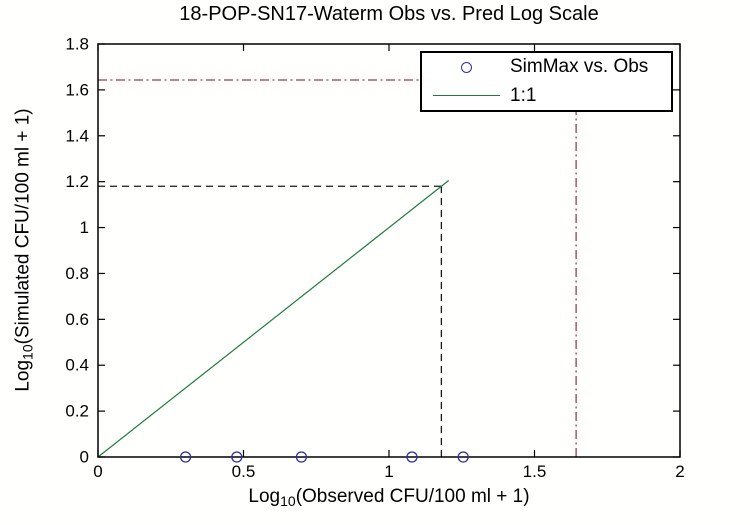 Image resolution: width=750 pixels, height=525 pixels. What do you see at coordinates (27, 352) in the screenshot?
I see `y-axis-label-sub: 10` at bounding box center [27, 352].